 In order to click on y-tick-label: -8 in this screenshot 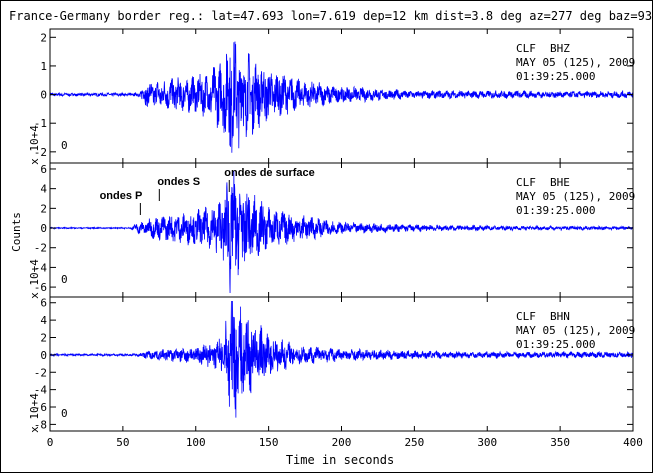, I will do `click(40, 424)`.